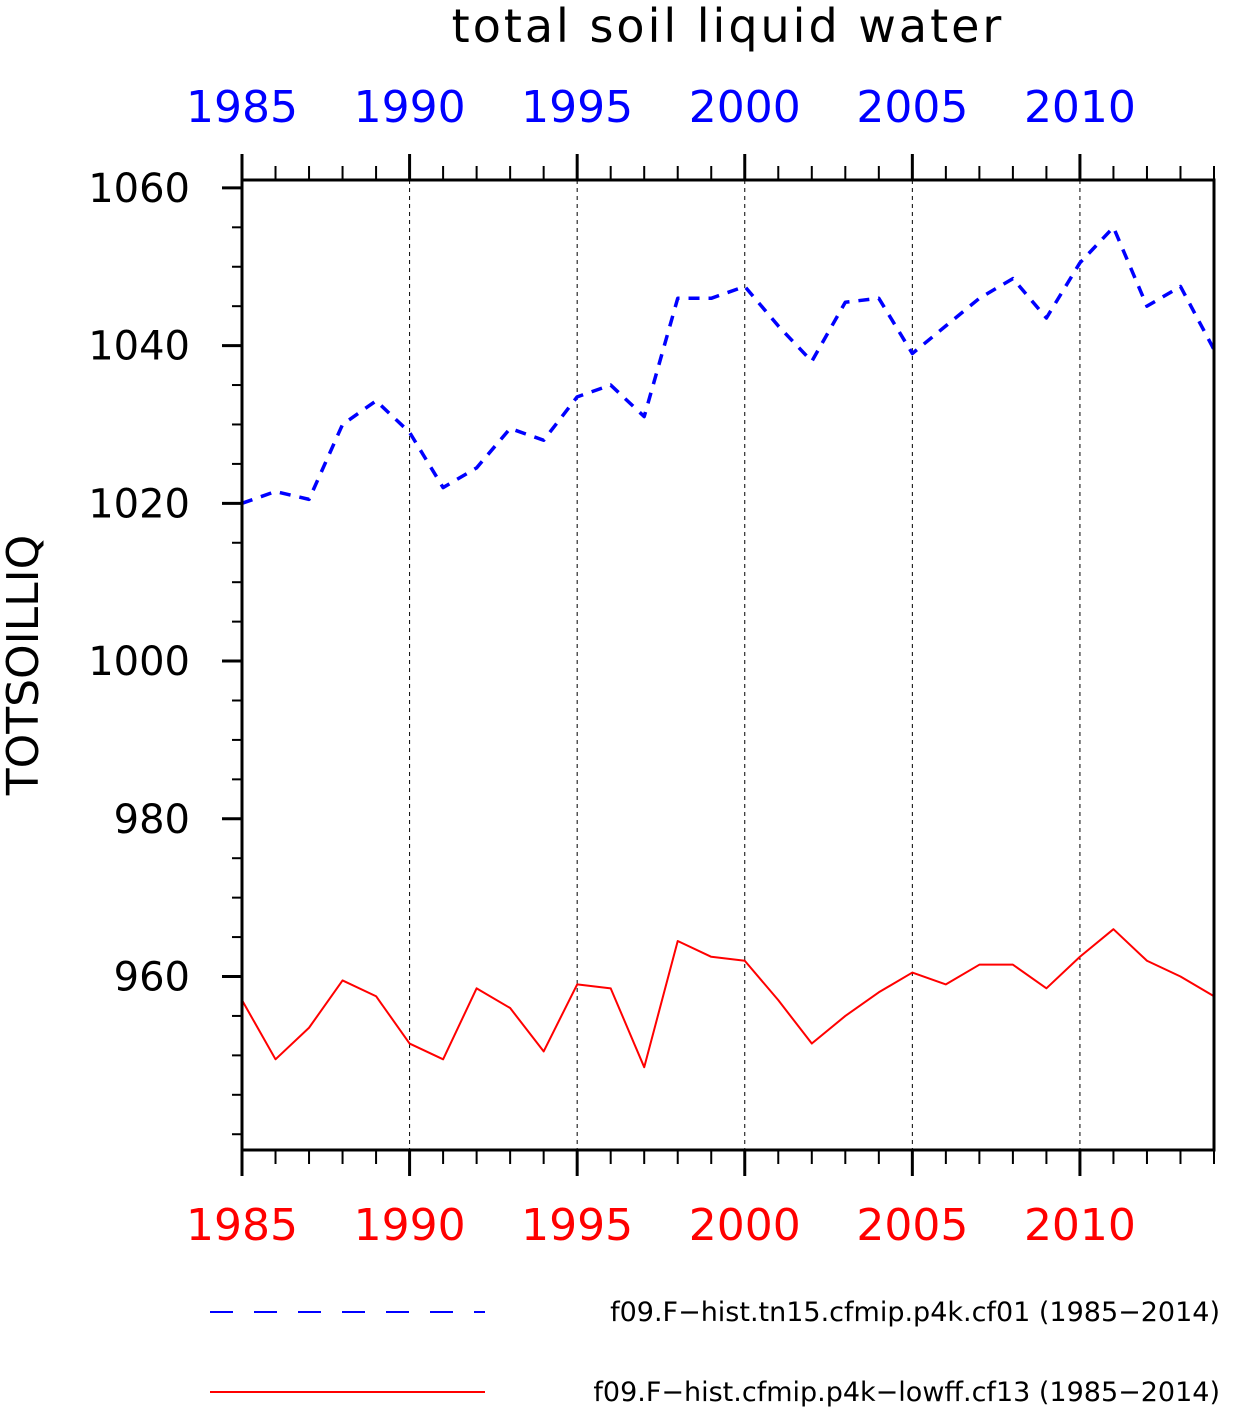 The image size is (1236, 1410). What do you see at coordinates (745, 1225) in the screenshot?
I see `x-bottom-tick-label: 2000` at bounding box center [745, 1225].